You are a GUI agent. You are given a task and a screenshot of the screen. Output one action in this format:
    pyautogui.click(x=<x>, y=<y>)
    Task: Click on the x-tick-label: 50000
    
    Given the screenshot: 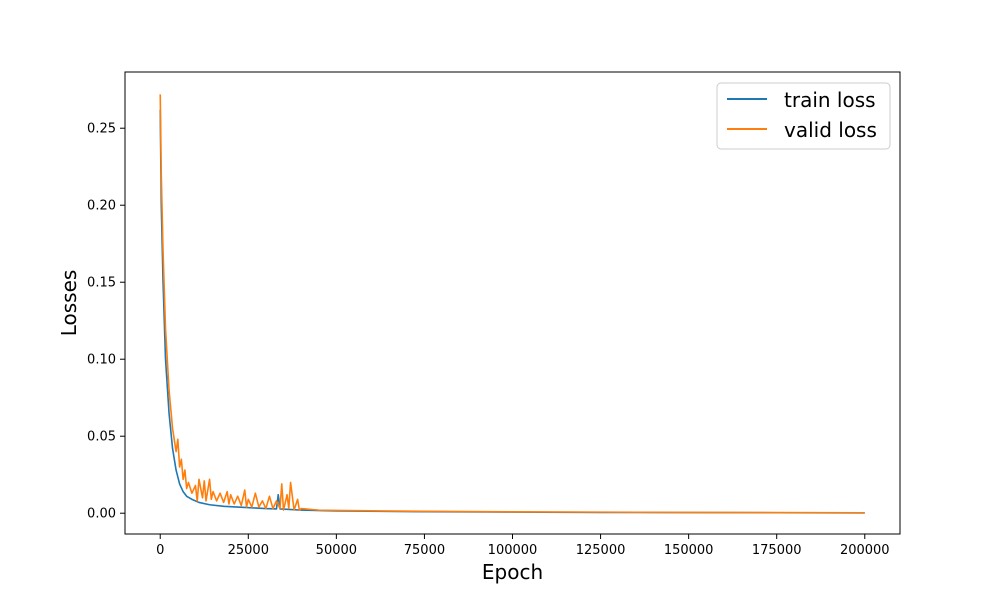 What is the action you would take?
    pyautogui.click(x=336, y=550)
    